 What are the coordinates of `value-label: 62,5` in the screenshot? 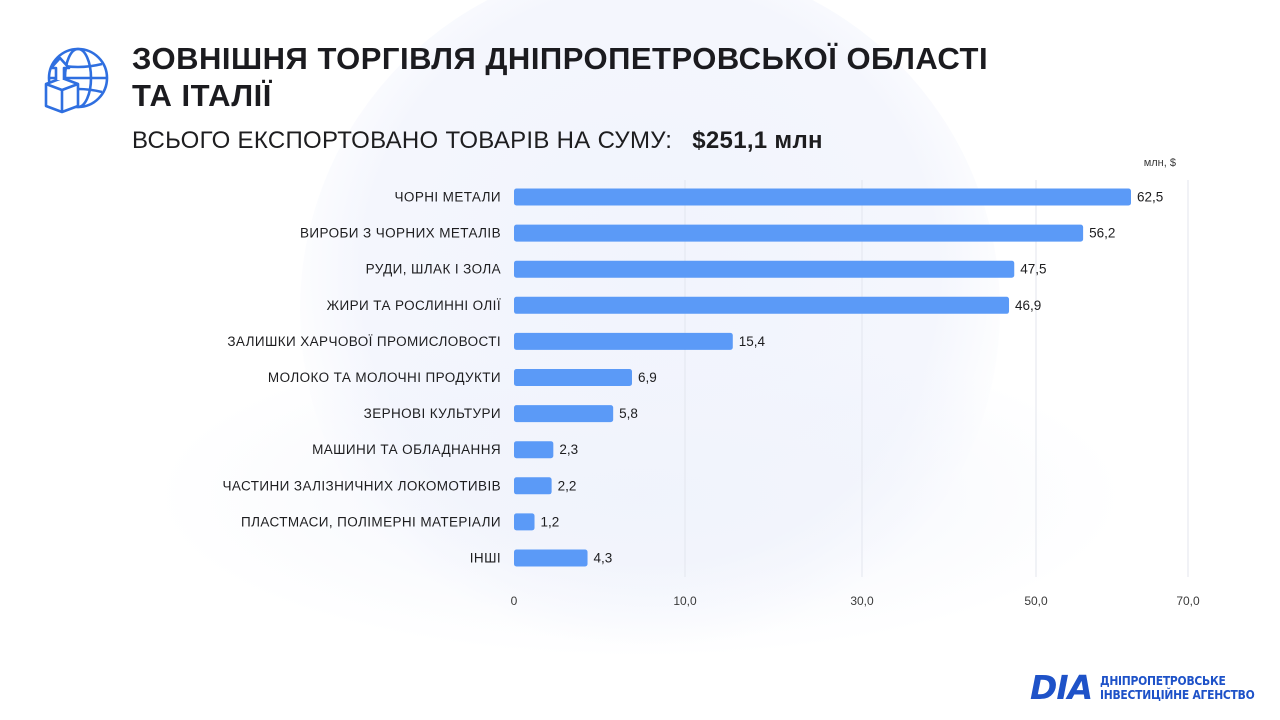 It's located at (1150, 197).